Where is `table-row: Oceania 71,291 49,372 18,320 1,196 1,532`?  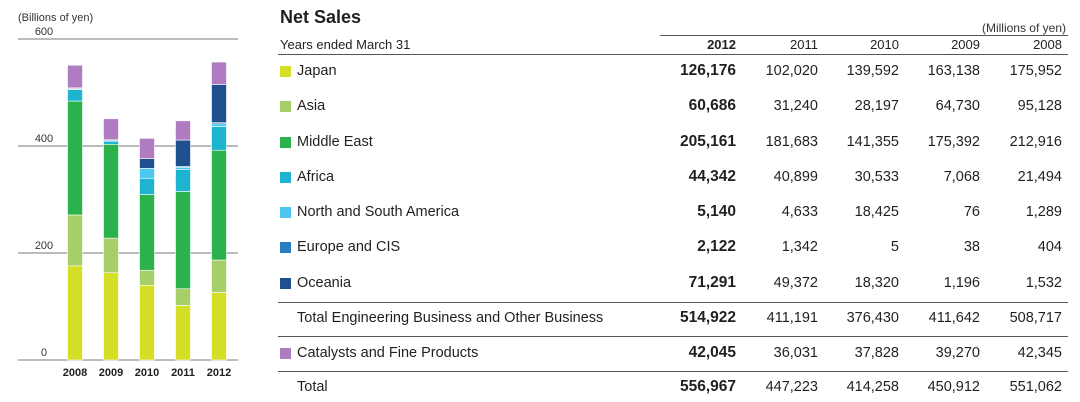 table-row: Oceania 71,291 49,372 18,320 1,196 1,532 is located at coordinates (673, 284).